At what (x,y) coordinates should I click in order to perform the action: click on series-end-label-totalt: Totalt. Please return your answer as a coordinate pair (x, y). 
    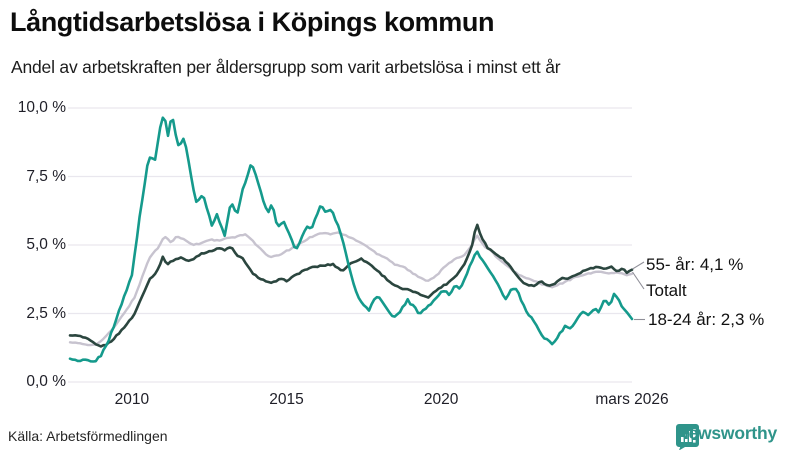
    Looking at the image, I should click on (666, 290).